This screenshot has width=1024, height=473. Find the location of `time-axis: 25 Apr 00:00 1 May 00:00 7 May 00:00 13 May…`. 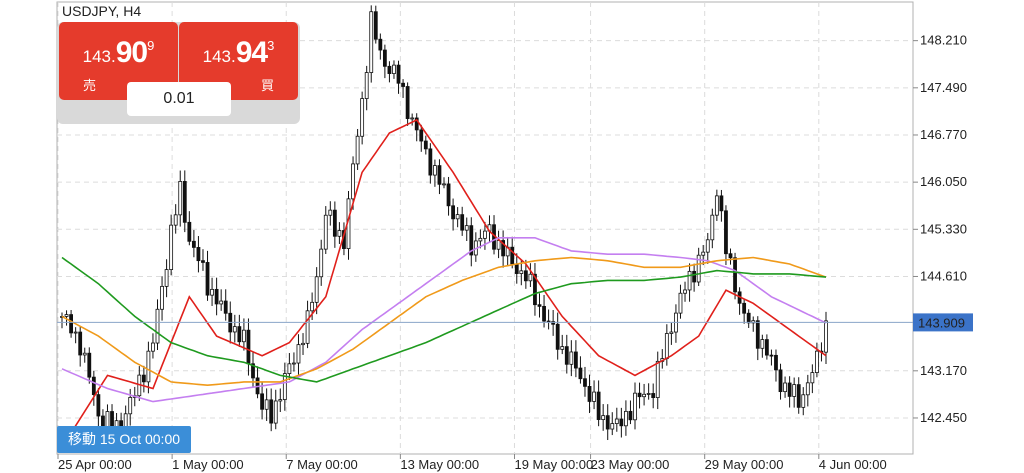

time-axis: 25 Apr 00:00 1 May 00:00 7 May 00:00 13 May… is located at coordinates (472, 463).